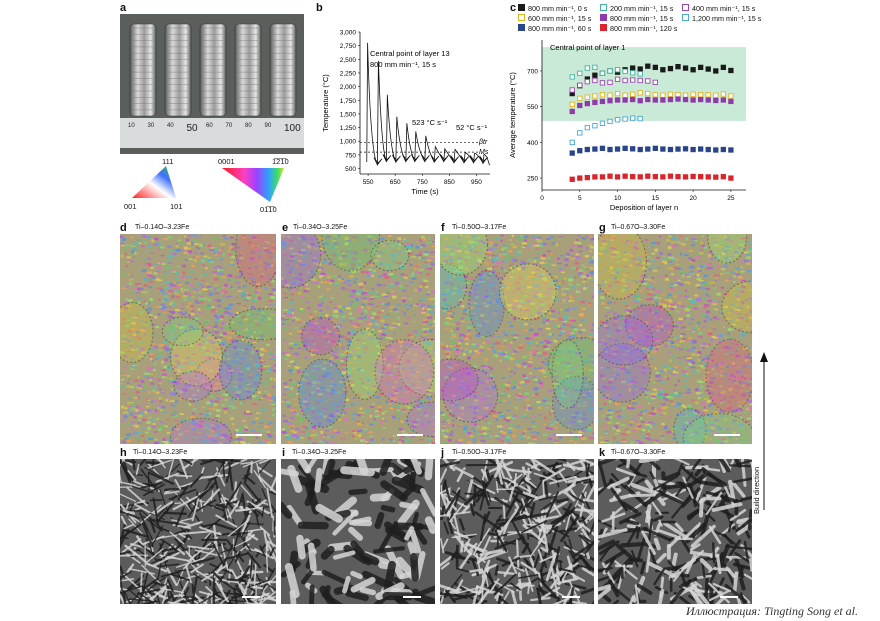  What do you see at coordinates (521, 27) in the screenshot?
I see `legend-marker` at bounding box center [521, 27].